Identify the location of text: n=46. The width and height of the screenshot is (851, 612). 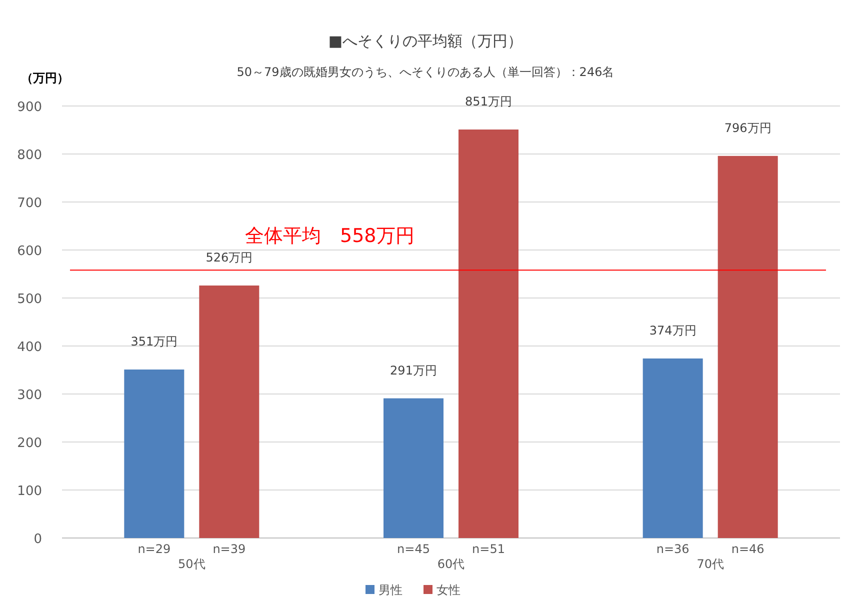
(747, 549).